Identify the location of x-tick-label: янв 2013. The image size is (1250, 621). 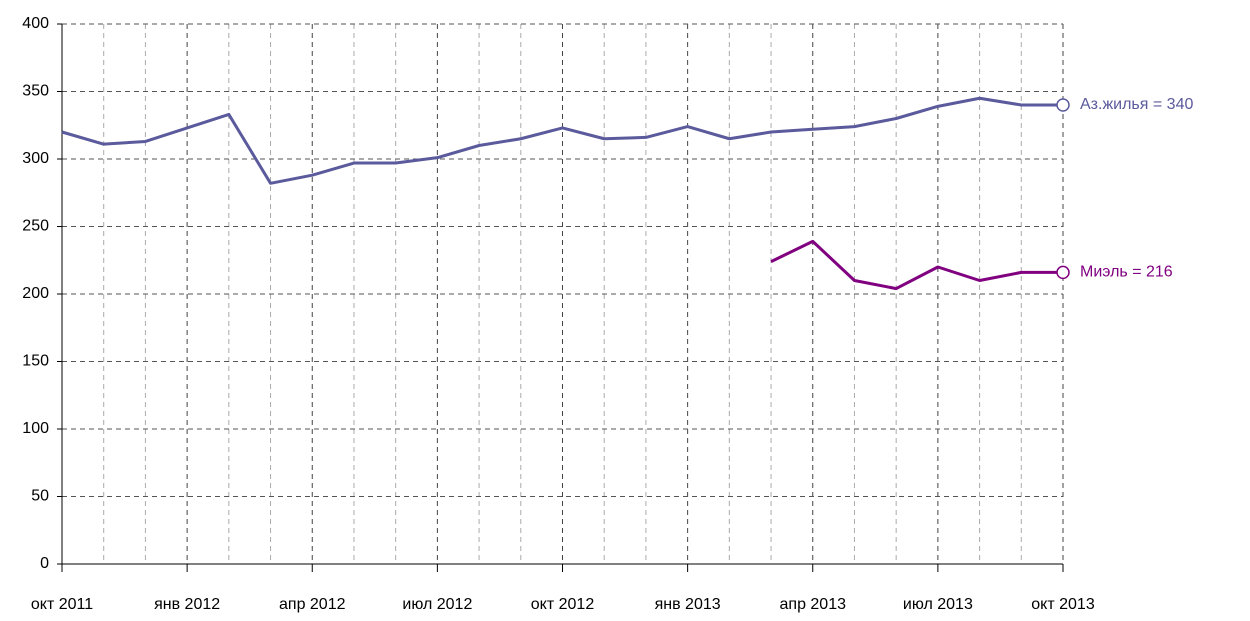
(688, 604).